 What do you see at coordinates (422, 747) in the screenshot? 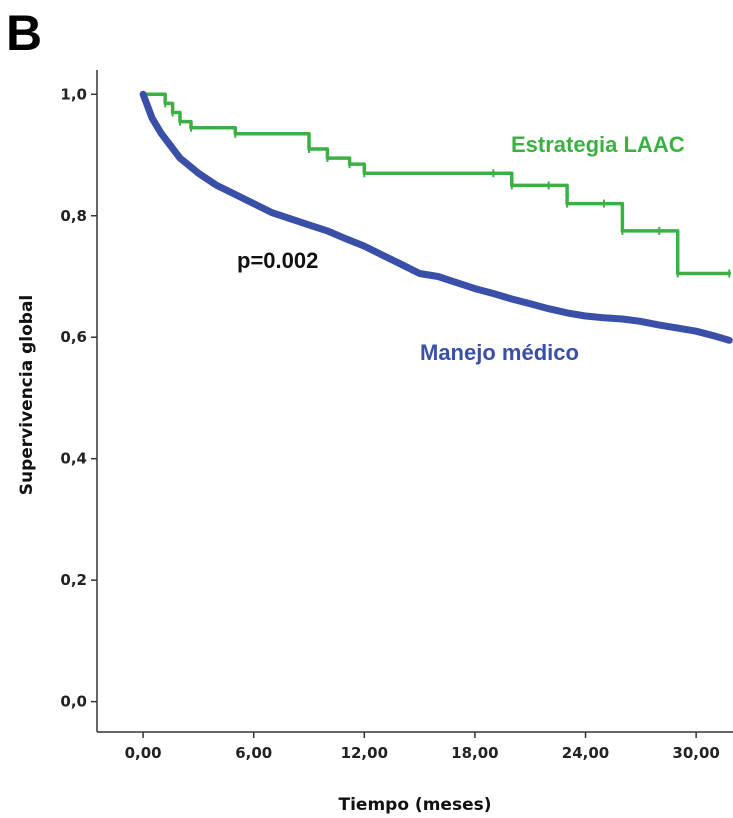
I see `x-ticks: 0,00 6,00 12,00 18,00 24,00 30,00` at bounding box center [422, 747].